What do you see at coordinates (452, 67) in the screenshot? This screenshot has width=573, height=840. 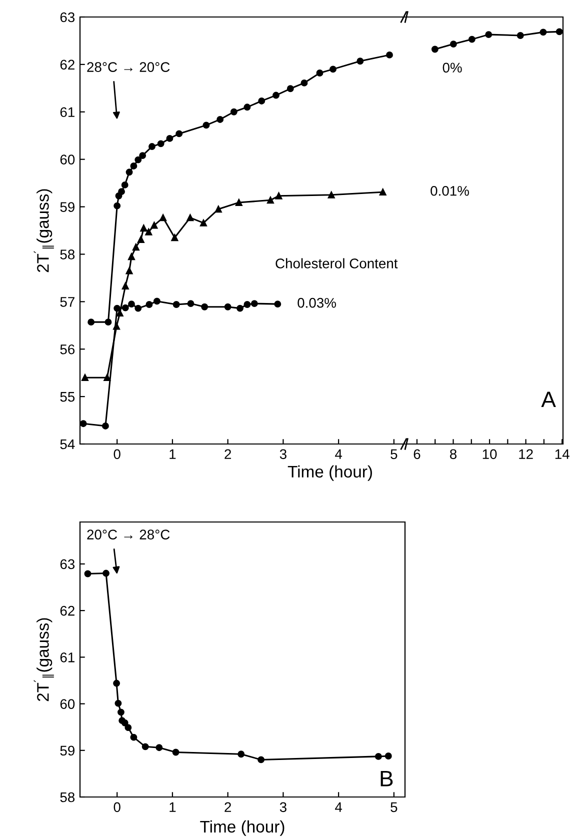 I see `legend-label: 0%` at bounding box center [452, 67].